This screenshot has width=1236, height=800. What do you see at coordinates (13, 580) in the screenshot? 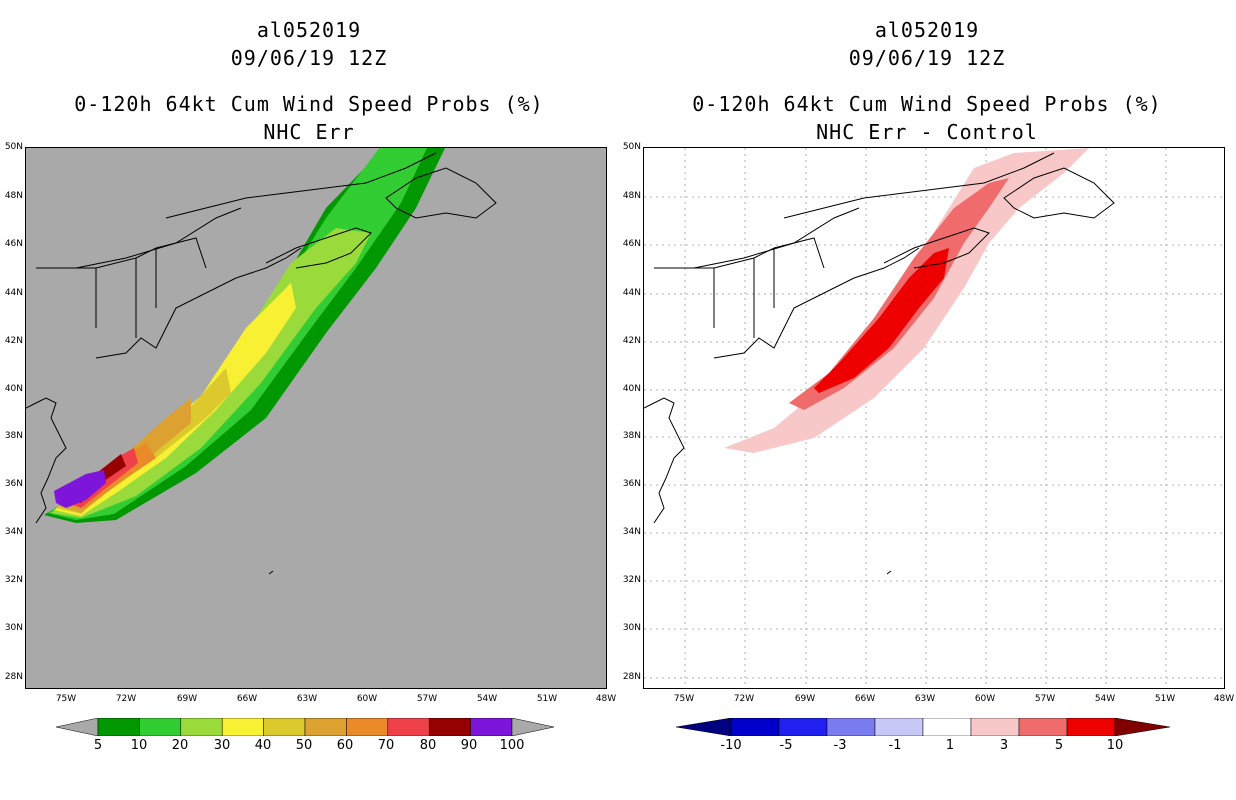
I see `lat-label: 32N` at bounding box center [13, 580].